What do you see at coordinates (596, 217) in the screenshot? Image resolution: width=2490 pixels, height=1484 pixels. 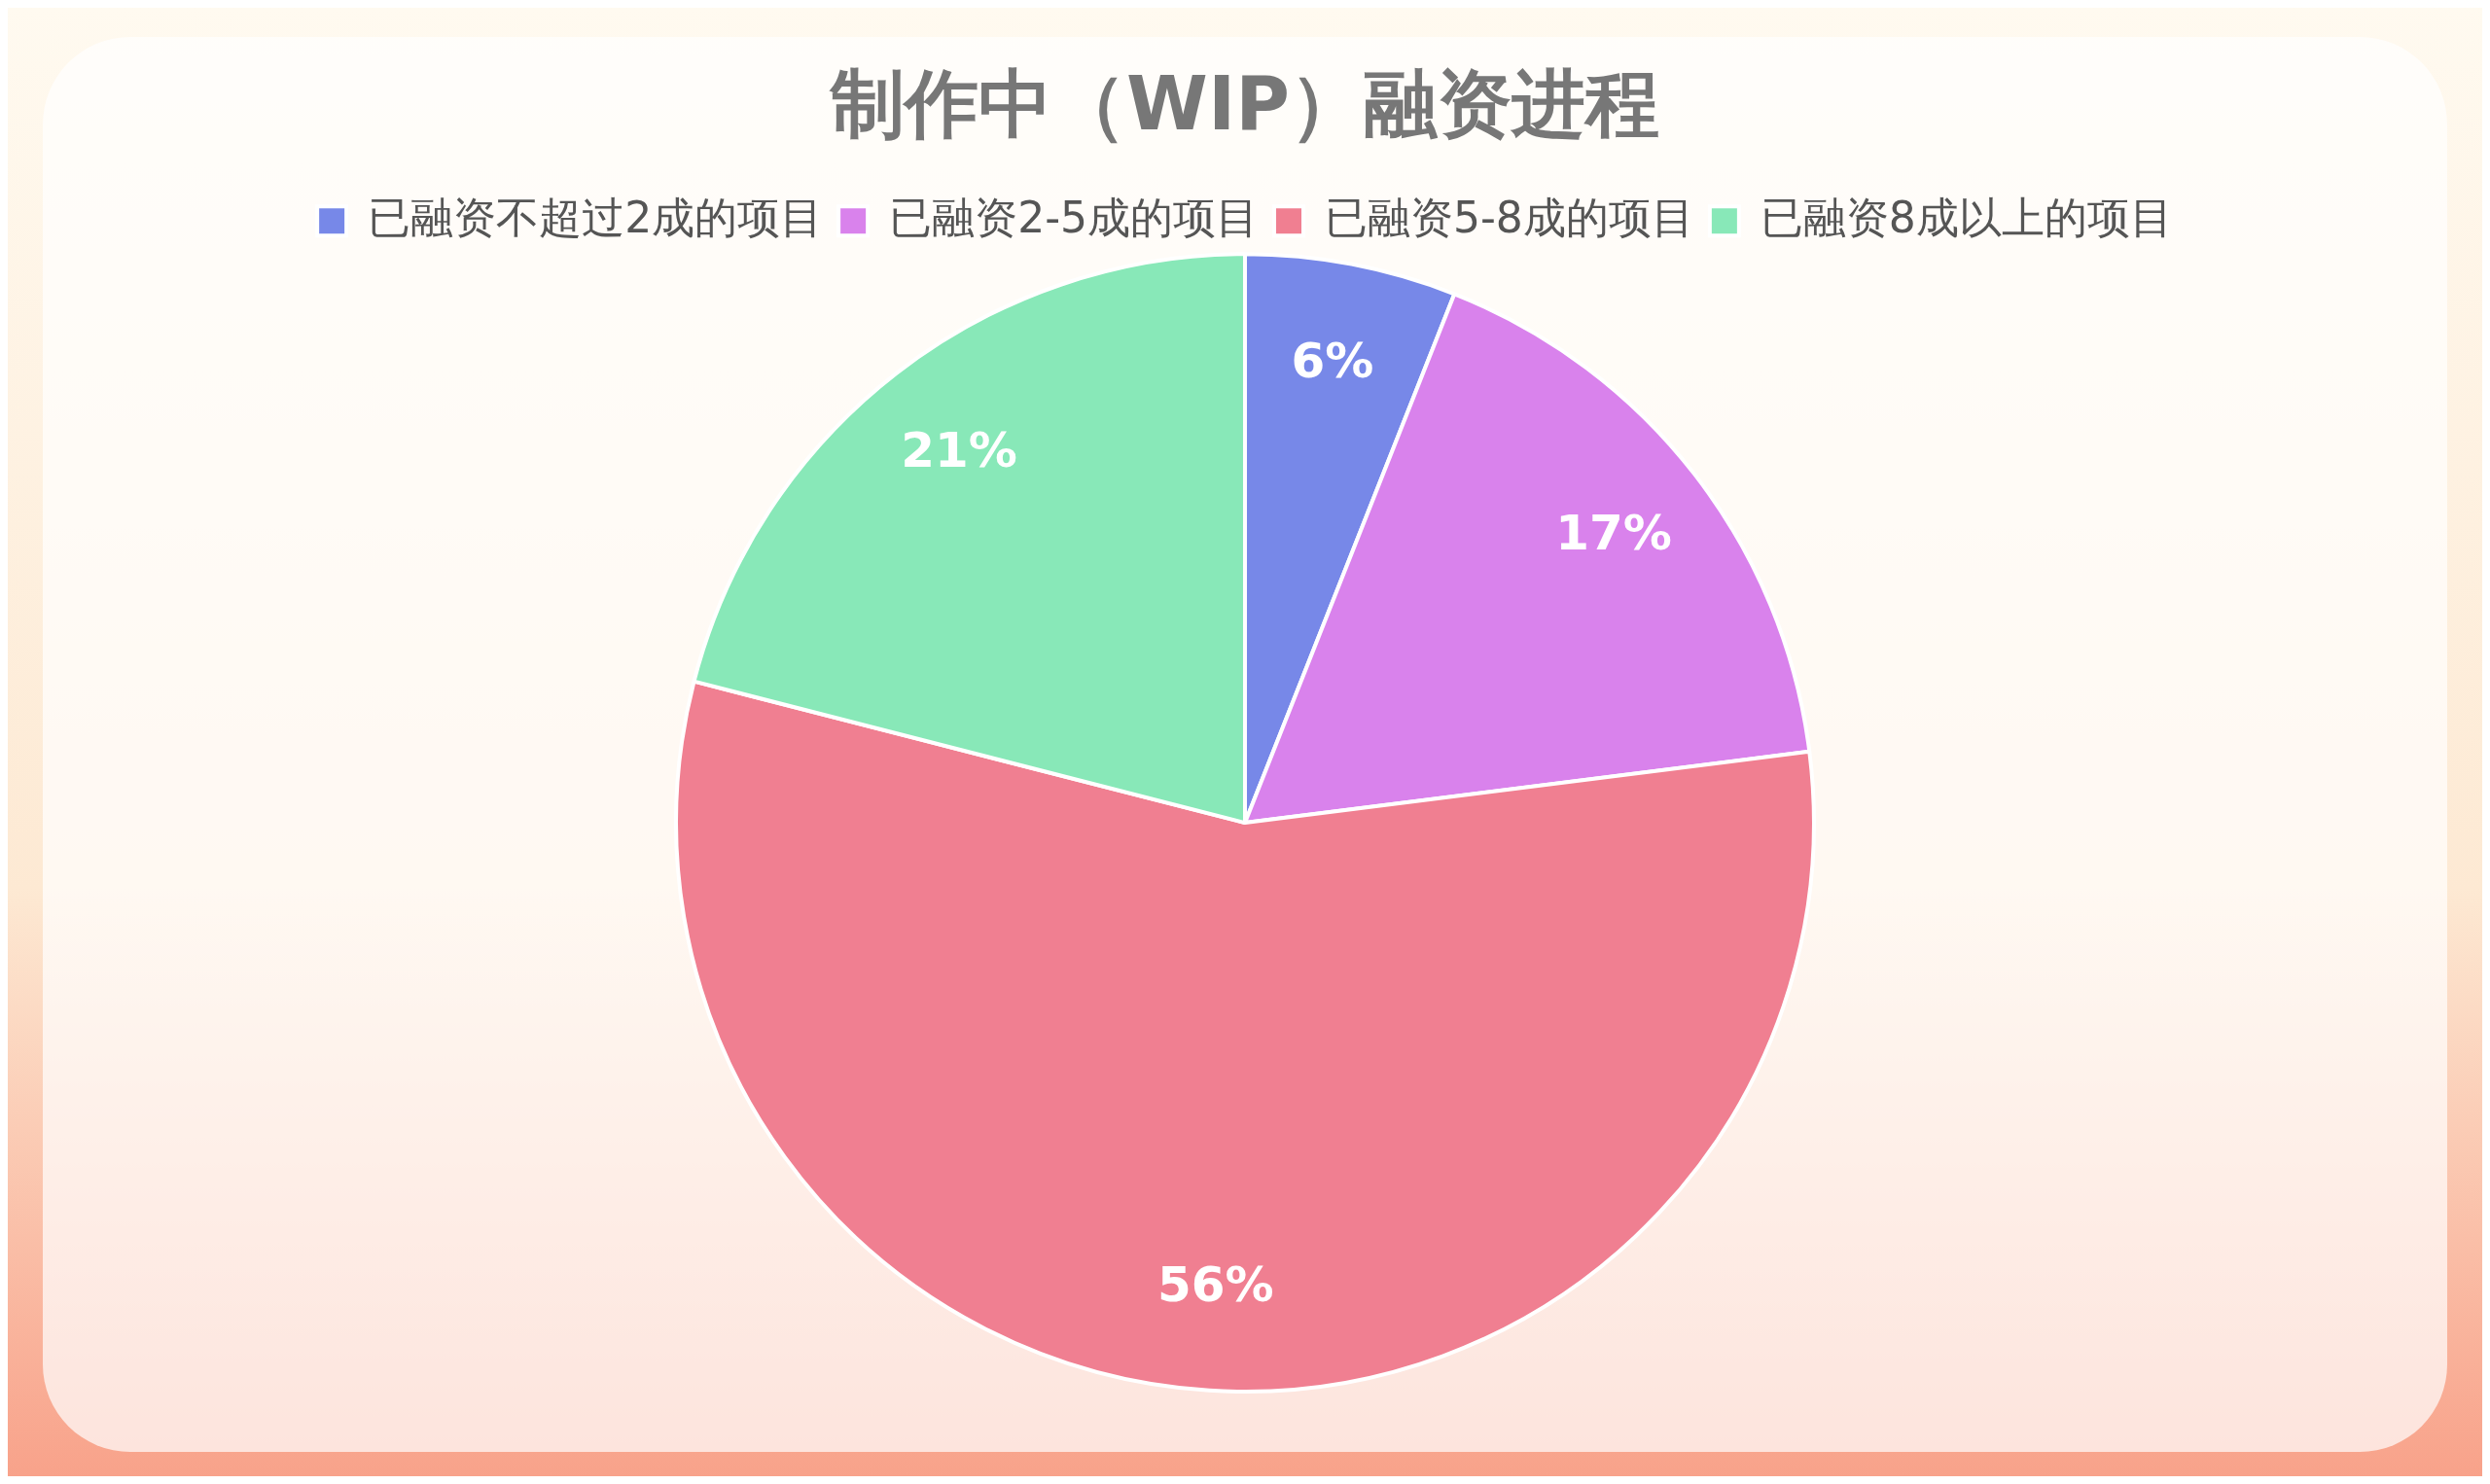 I see `legend-label: 已融资不超过2成的项目` at bounding box center [596, 217].